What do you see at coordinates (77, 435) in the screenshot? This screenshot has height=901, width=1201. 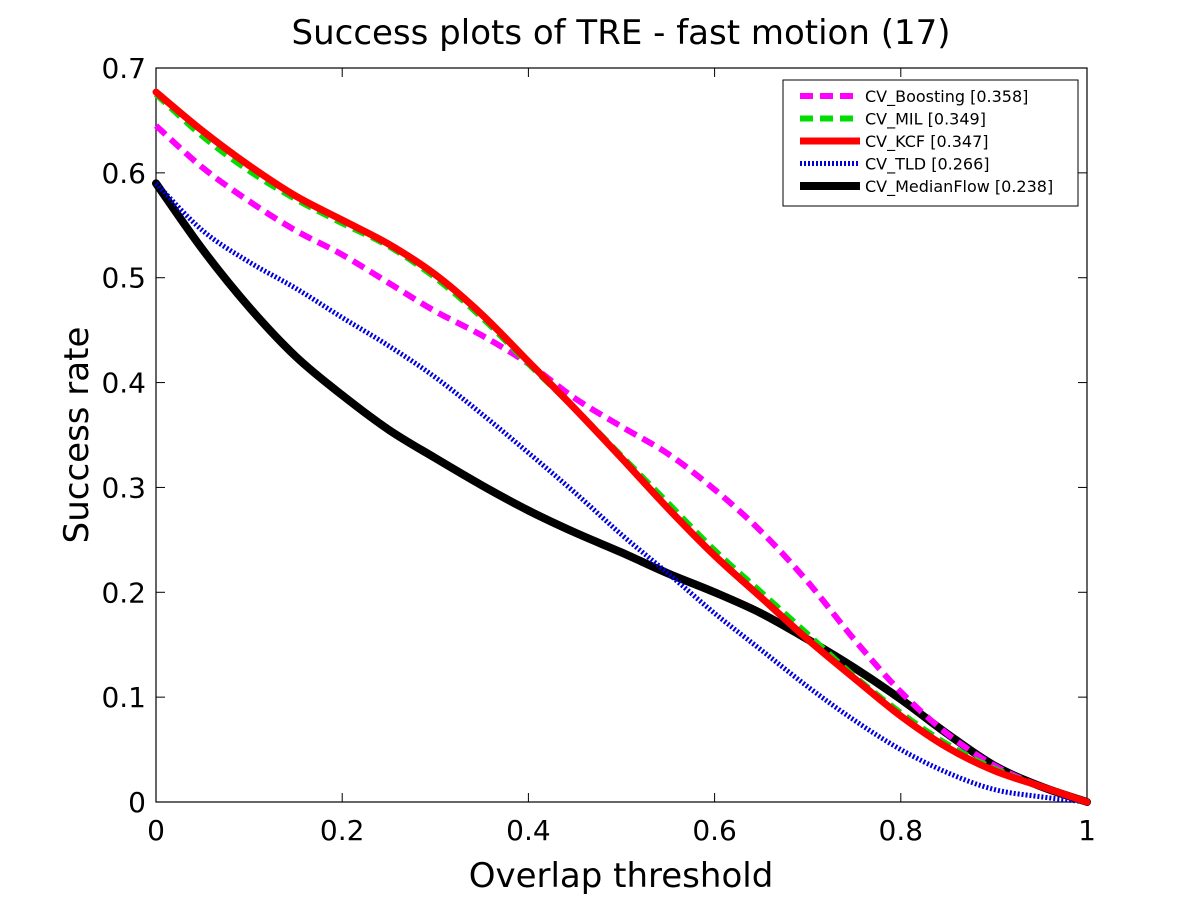 I see `y-axis-label: Success rate` at bounding box center [77, 435].